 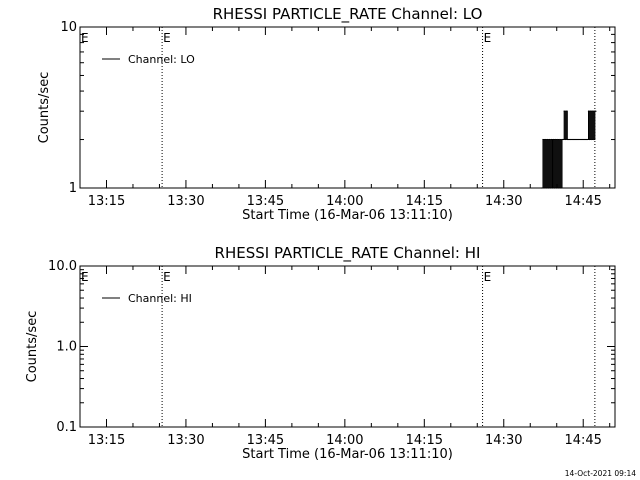 What do you see at coordinates (73, 188) in the screenshot?
I see `y-tick-label: 1` at bounding box center [73, 188].